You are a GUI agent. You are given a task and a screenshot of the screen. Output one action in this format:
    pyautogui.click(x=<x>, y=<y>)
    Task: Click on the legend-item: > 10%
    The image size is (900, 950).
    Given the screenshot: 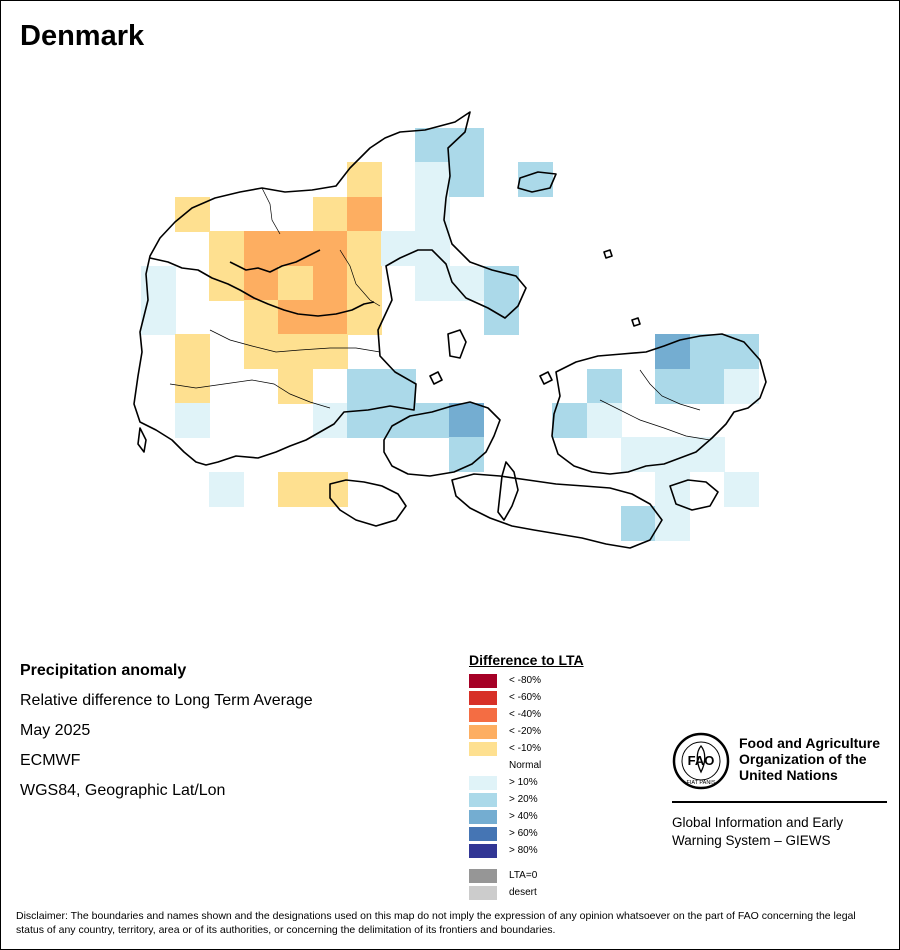 What is the action you would take?
    pyautogui.click(x=526, y=782)
    